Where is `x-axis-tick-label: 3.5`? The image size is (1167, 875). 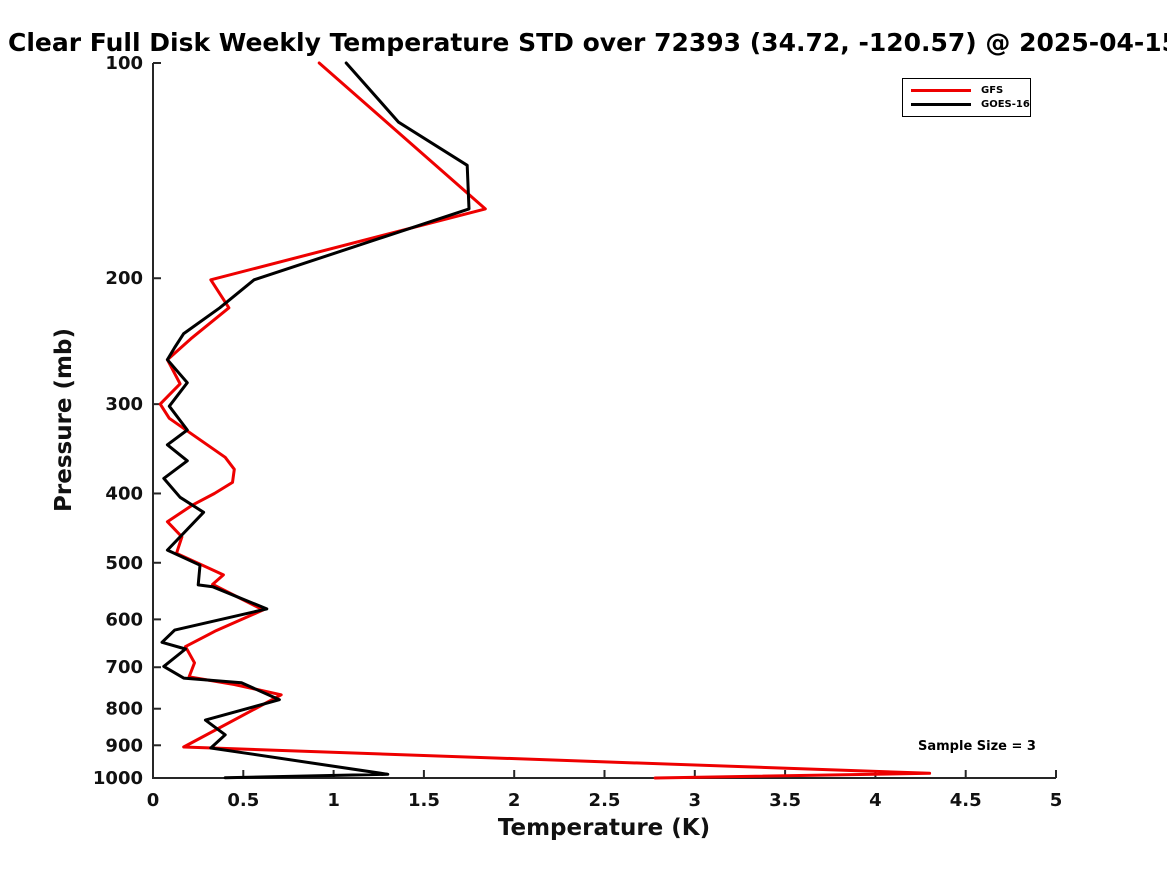 x-axis-tick-label: 3.5 is located at coordinates (785, 800).